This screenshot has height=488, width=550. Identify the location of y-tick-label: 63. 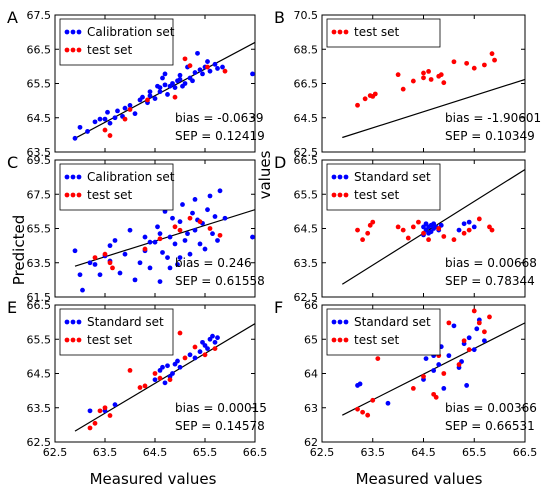
(311, 408).